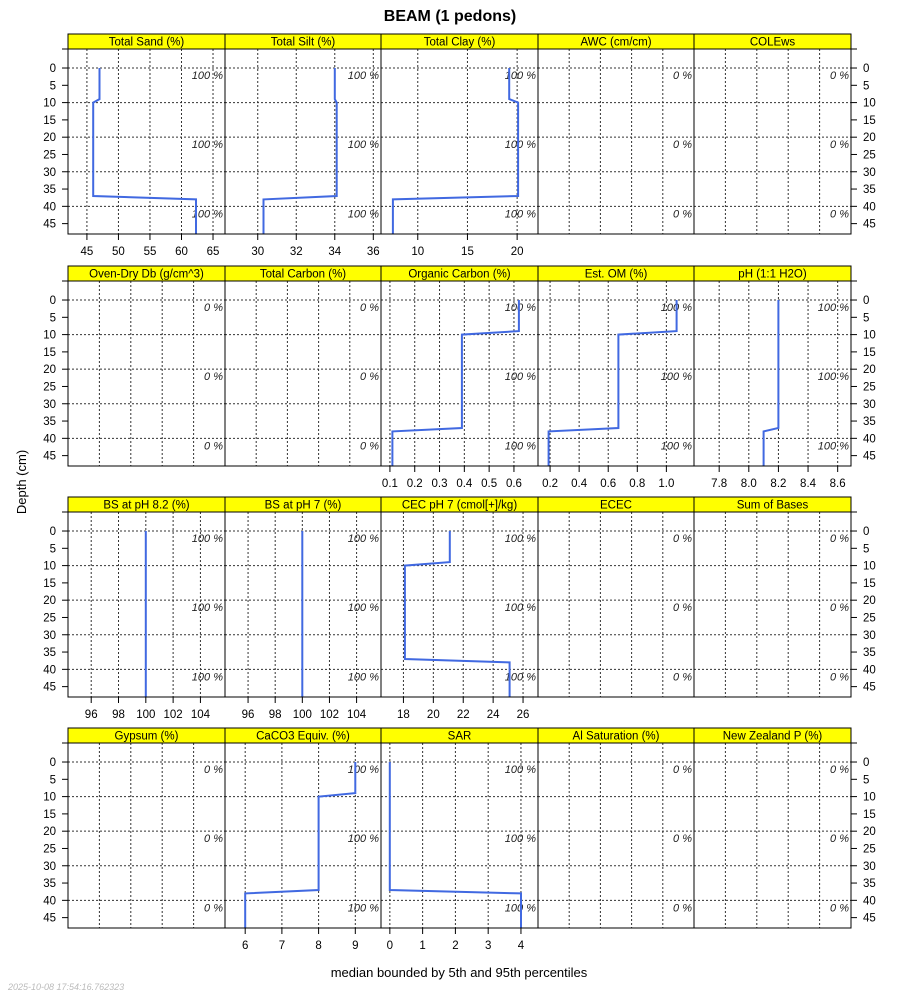 This screenshot has height=1000, width=900. I want to click on x-tick-label: 26, so click(523, 715).